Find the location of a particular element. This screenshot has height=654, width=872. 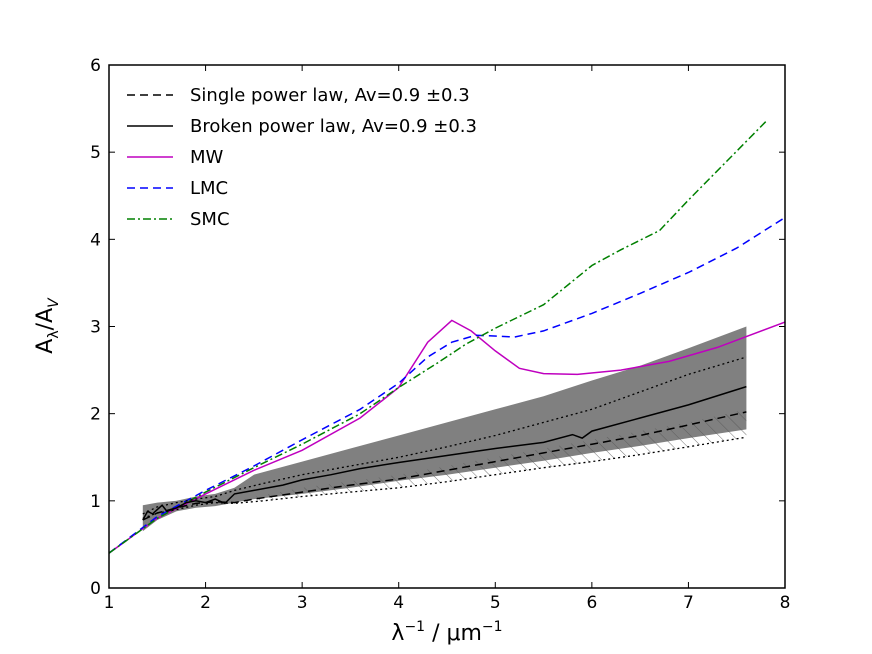

band-single-power-law-1-hatched is located at coordinates (490, 456).